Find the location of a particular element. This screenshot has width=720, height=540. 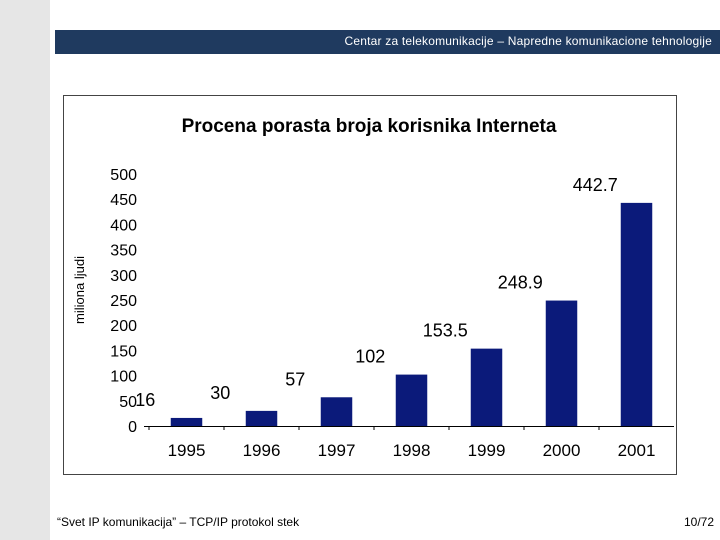

value-label-2001: 442.7 is located at coordinates (595, 185).